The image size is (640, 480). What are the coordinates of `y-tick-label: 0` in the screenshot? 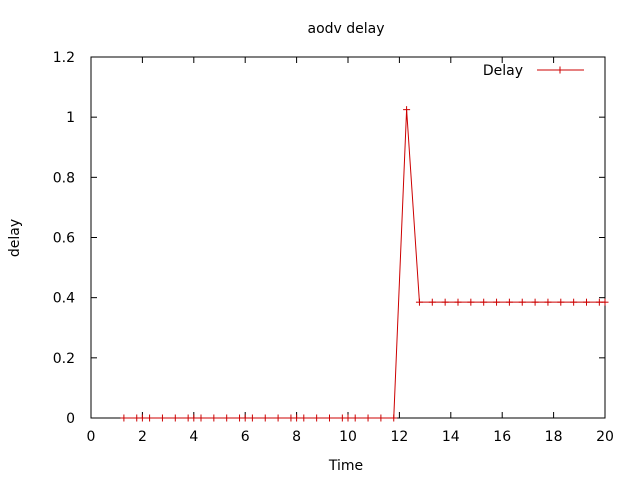 It's located at (70, 419).